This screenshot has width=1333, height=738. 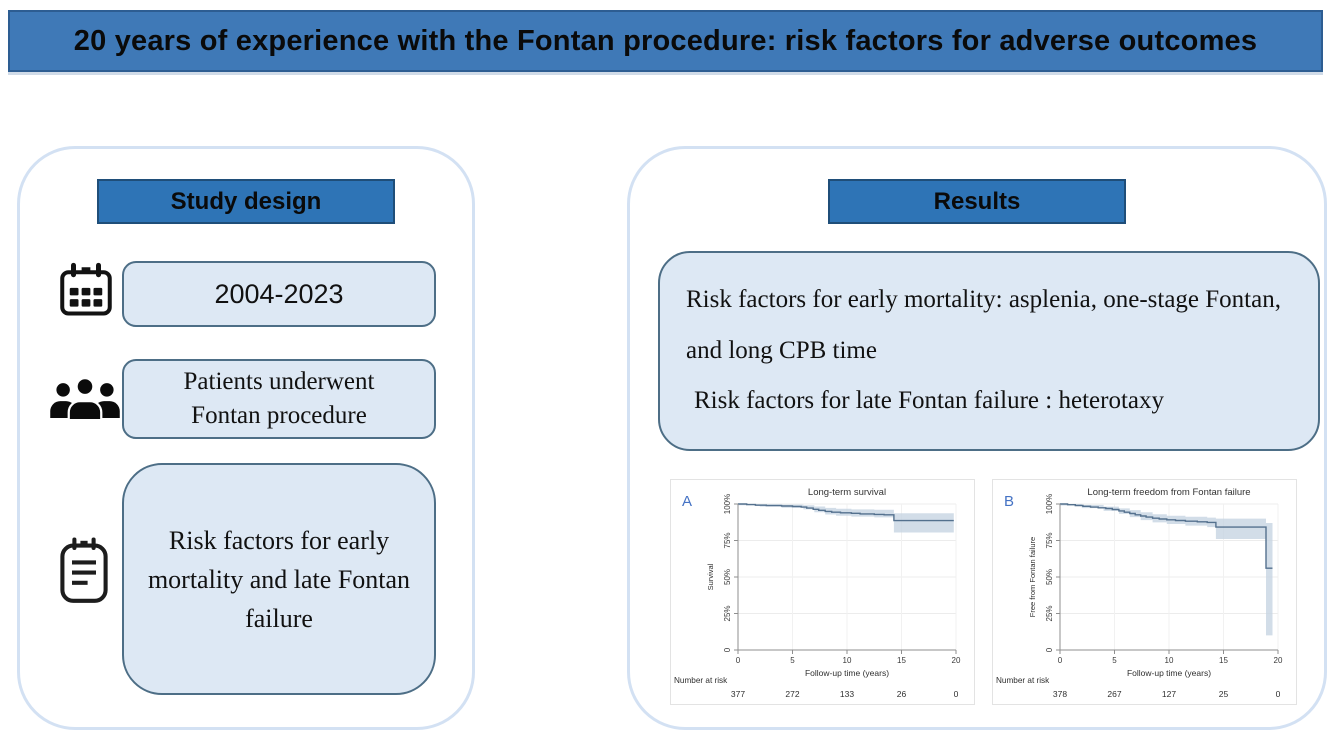 I want to click on results-header-label: Results, so click(x=977, y=201).